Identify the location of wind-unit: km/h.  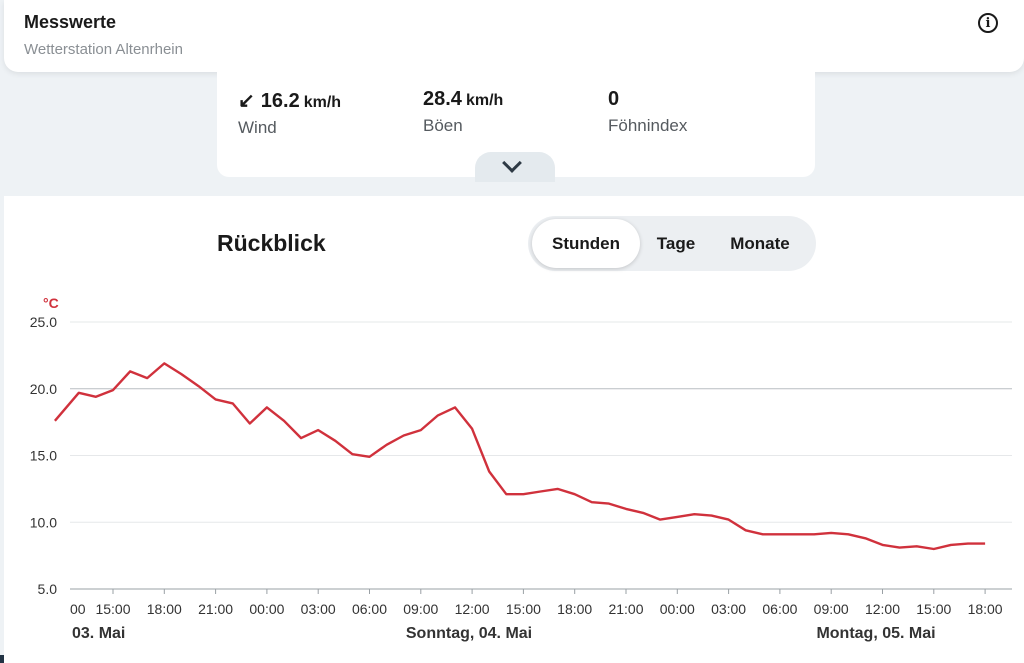
(322, 102).